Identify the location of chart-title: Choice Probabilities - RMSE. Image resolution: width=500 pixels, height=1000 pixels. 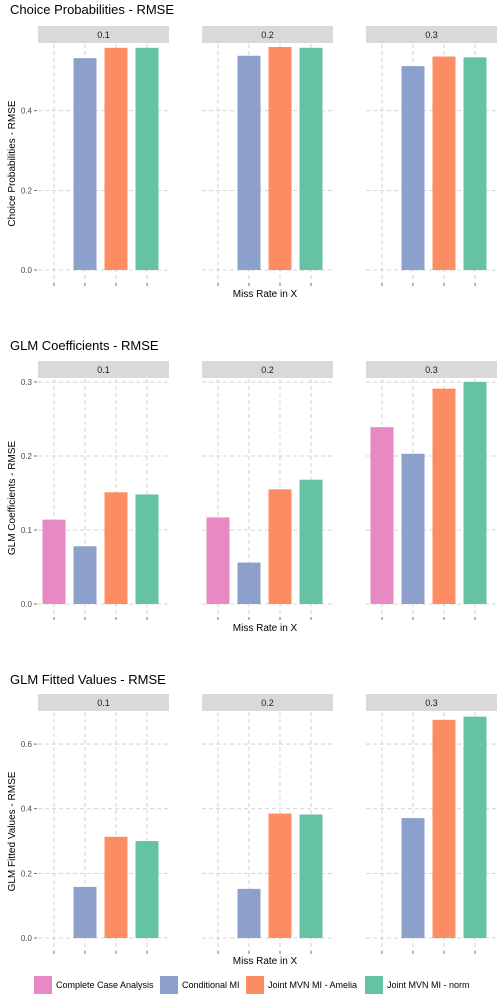
(92, 9).